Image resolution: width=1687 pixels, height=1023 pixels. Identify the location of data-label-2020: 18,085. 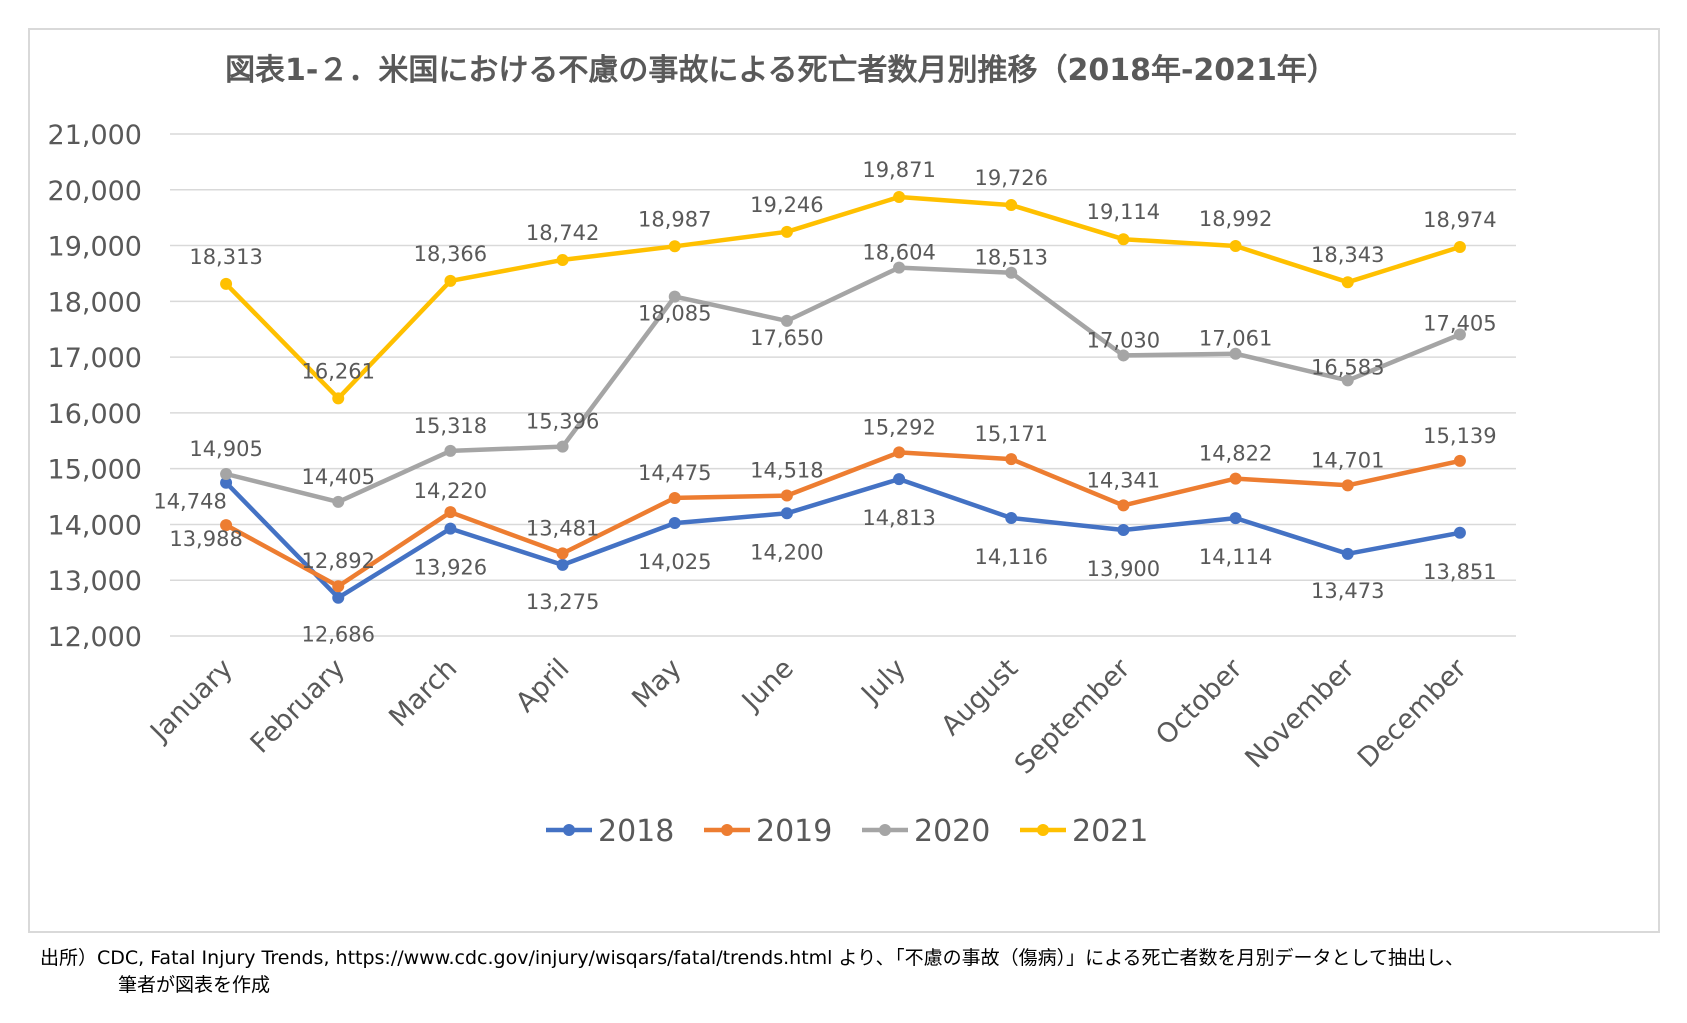
(674, 314).